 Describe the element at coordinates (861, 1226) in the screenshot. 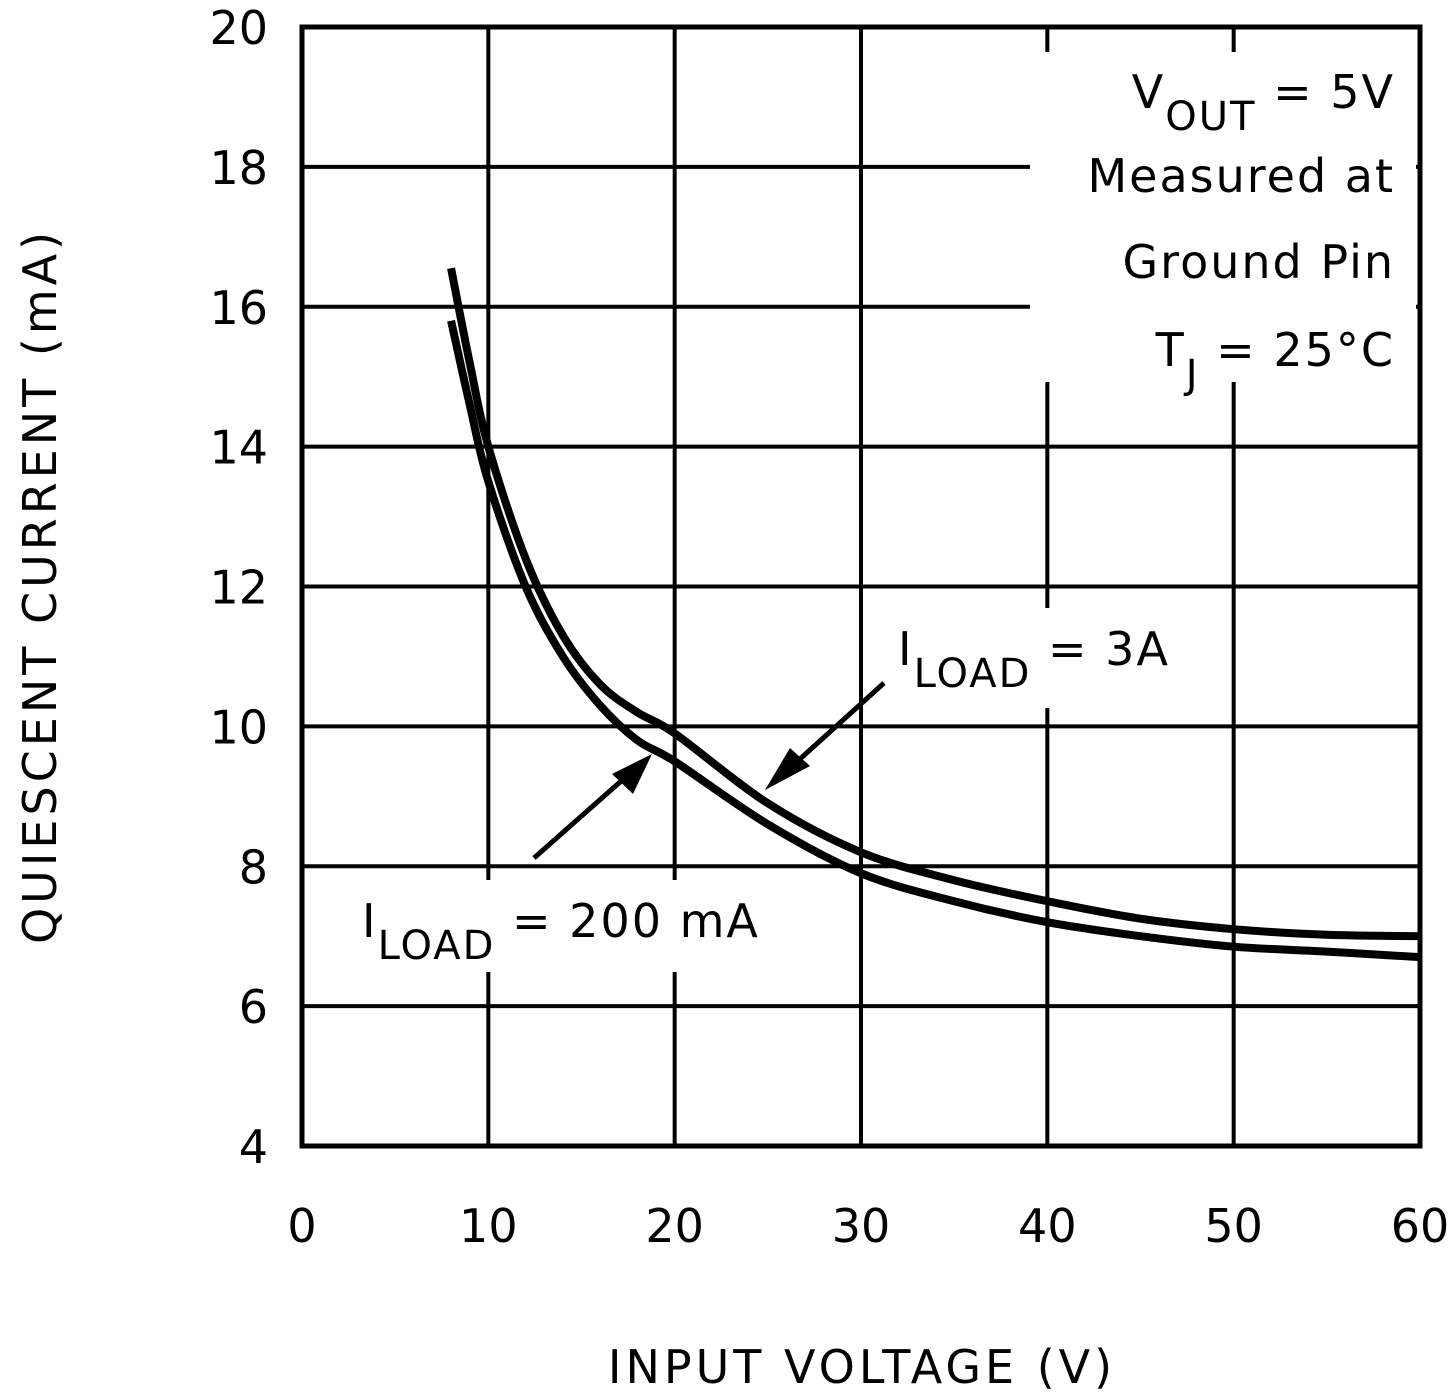

I see `x-tick-label: 30` at that location.